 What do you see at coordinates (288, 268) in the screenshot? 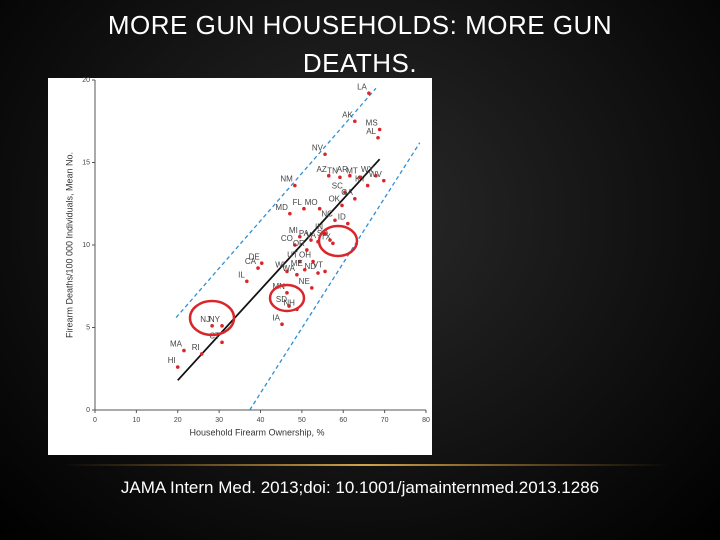
I see `point-label: WA` at bounding box center [288, 268].